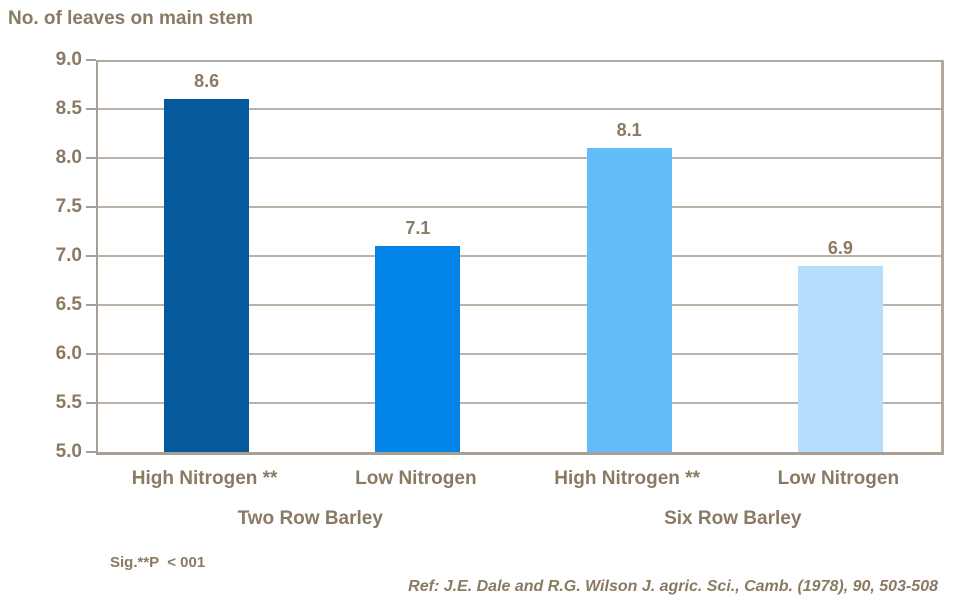 The image size is (960, 608). Describe the element at coordinates (840, 248) in the screenshot. I see `bar-value-label: 6.9` at that location.